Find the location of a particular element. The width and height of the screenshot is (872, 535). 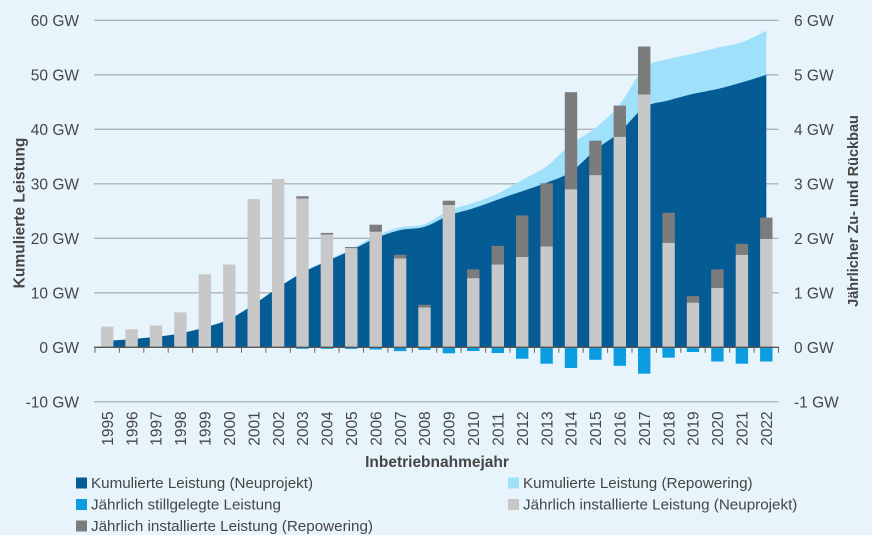

svg-text: 2011 is located at coordinates (499, 428).